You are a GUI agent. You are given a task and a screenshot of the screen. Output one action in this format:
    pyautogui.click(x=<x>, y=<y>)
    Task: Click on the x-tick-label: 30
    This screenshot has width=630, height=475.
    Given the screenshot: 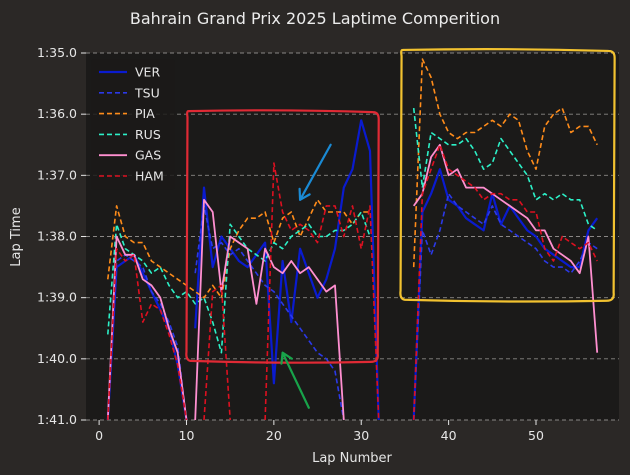 What is the action you would take?
    pyautogui.click(x=361, y=435)
    